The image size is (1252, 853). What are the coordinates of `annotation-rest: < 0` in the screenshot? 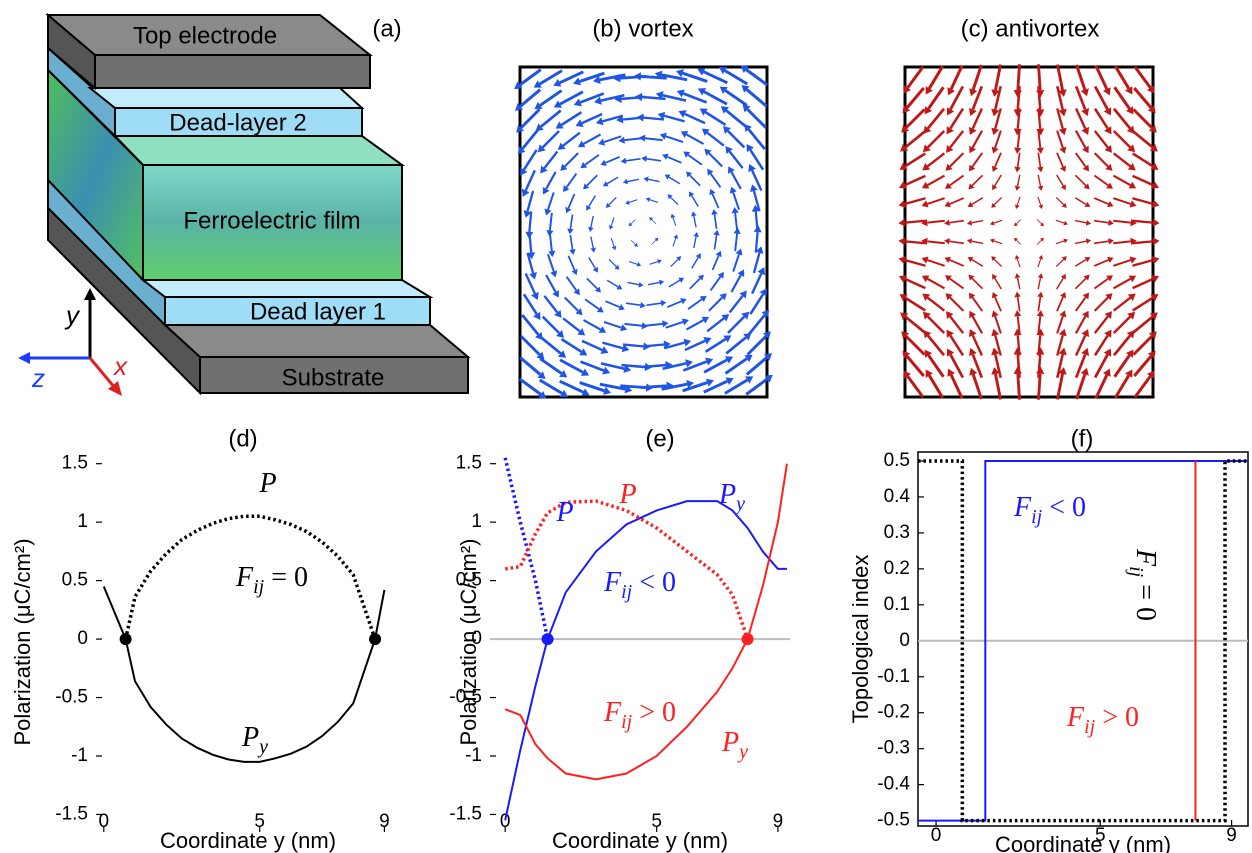 It's located at (654, 582).